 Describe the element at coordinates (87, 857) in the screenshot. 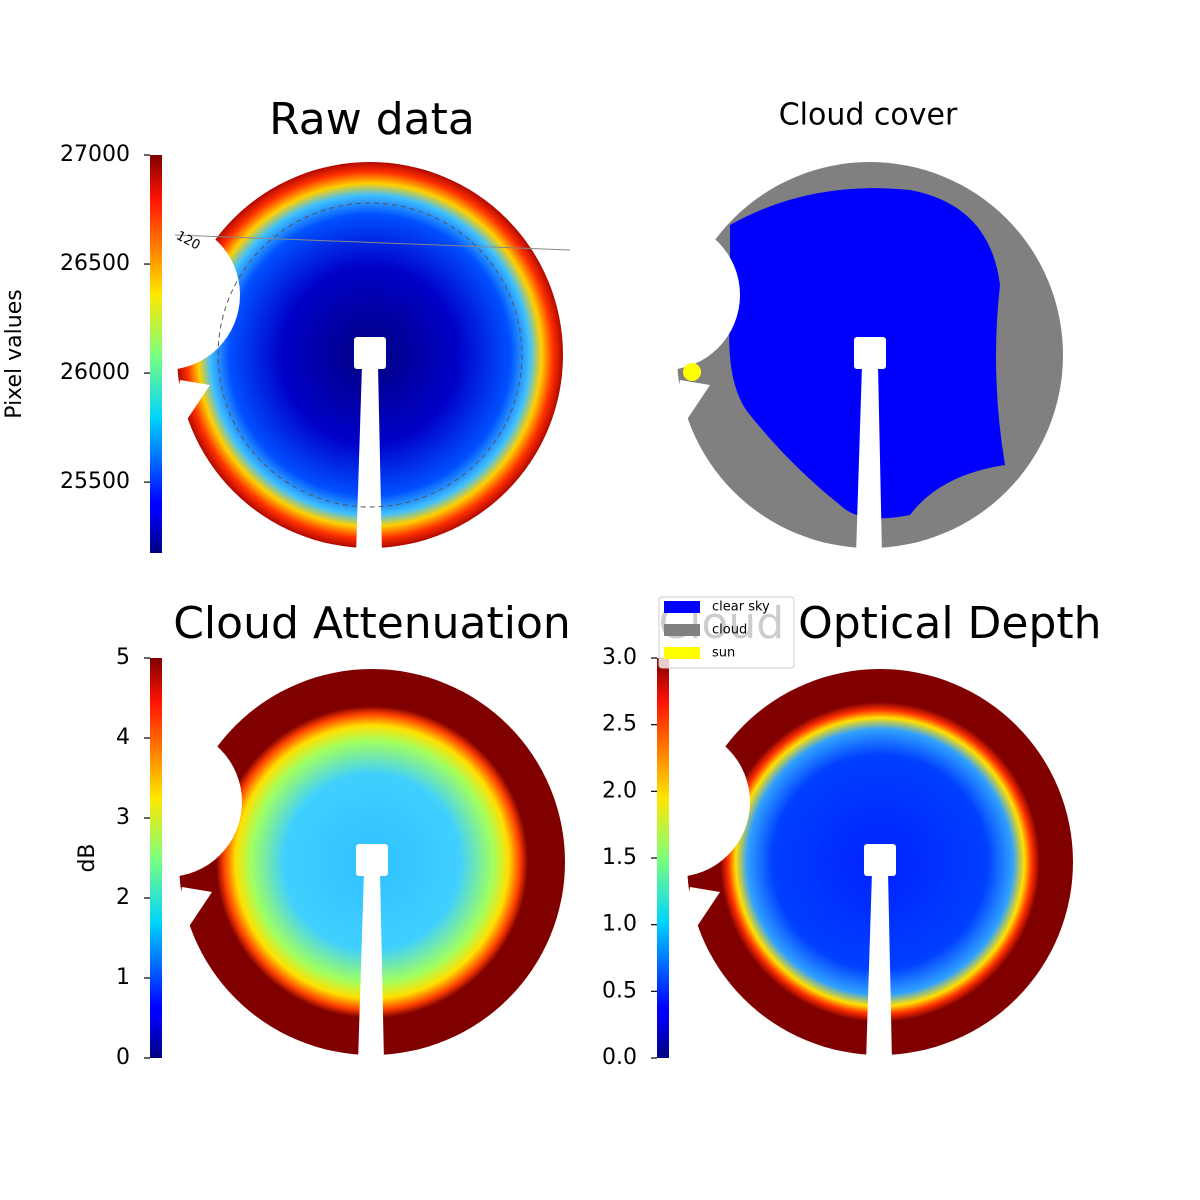

I see `colorbar-label: dB` at that location.